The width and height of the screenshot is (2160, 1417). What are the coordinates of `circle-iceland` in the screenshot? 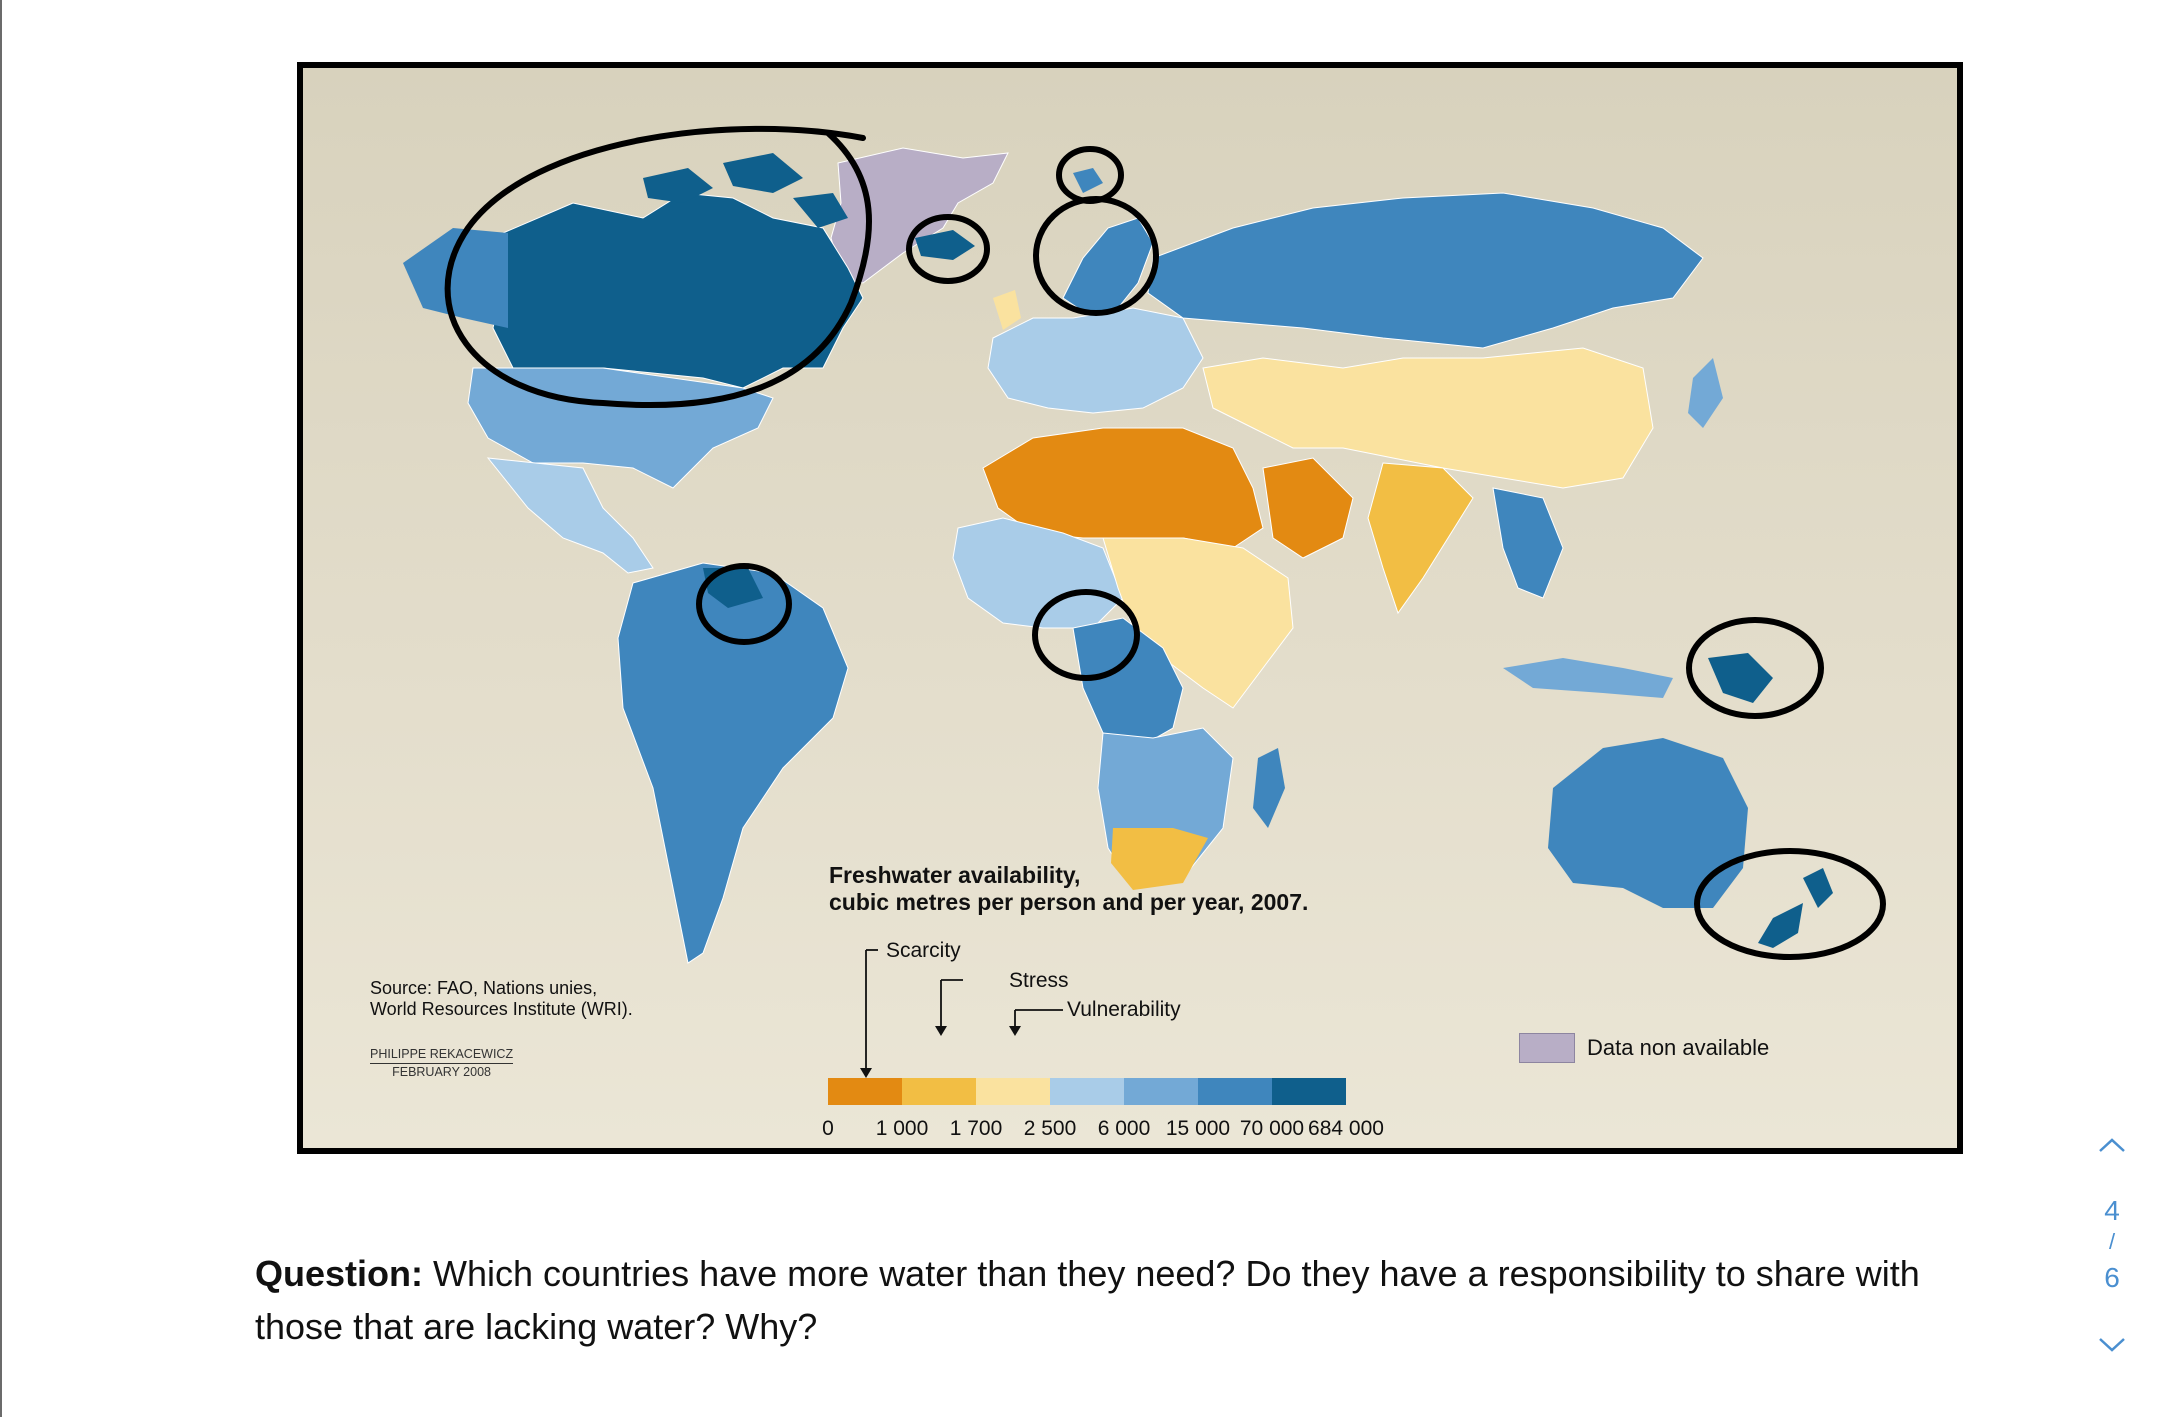 It's located at (948, 249).